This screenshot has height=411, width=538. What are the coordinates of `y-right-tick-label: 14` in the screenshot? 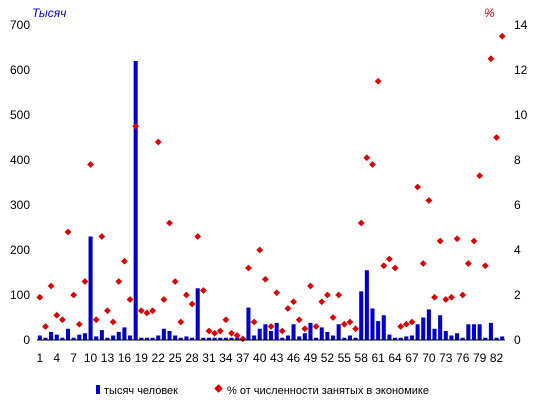 It's located at (521, 25).